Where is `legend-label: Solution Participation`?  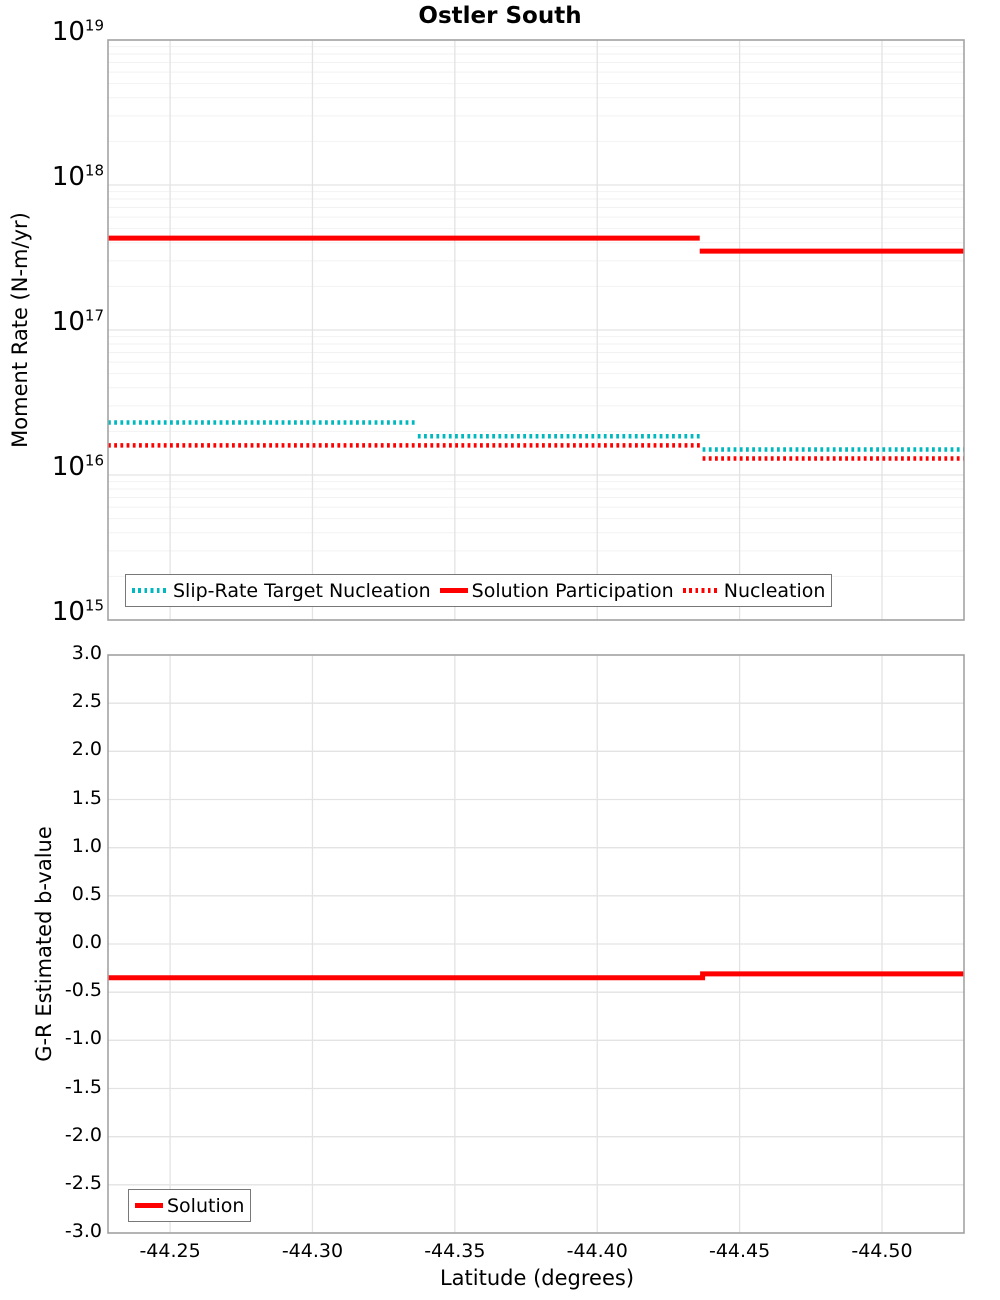
legend-label: Solution Participation is located at coordinates (572, 590).